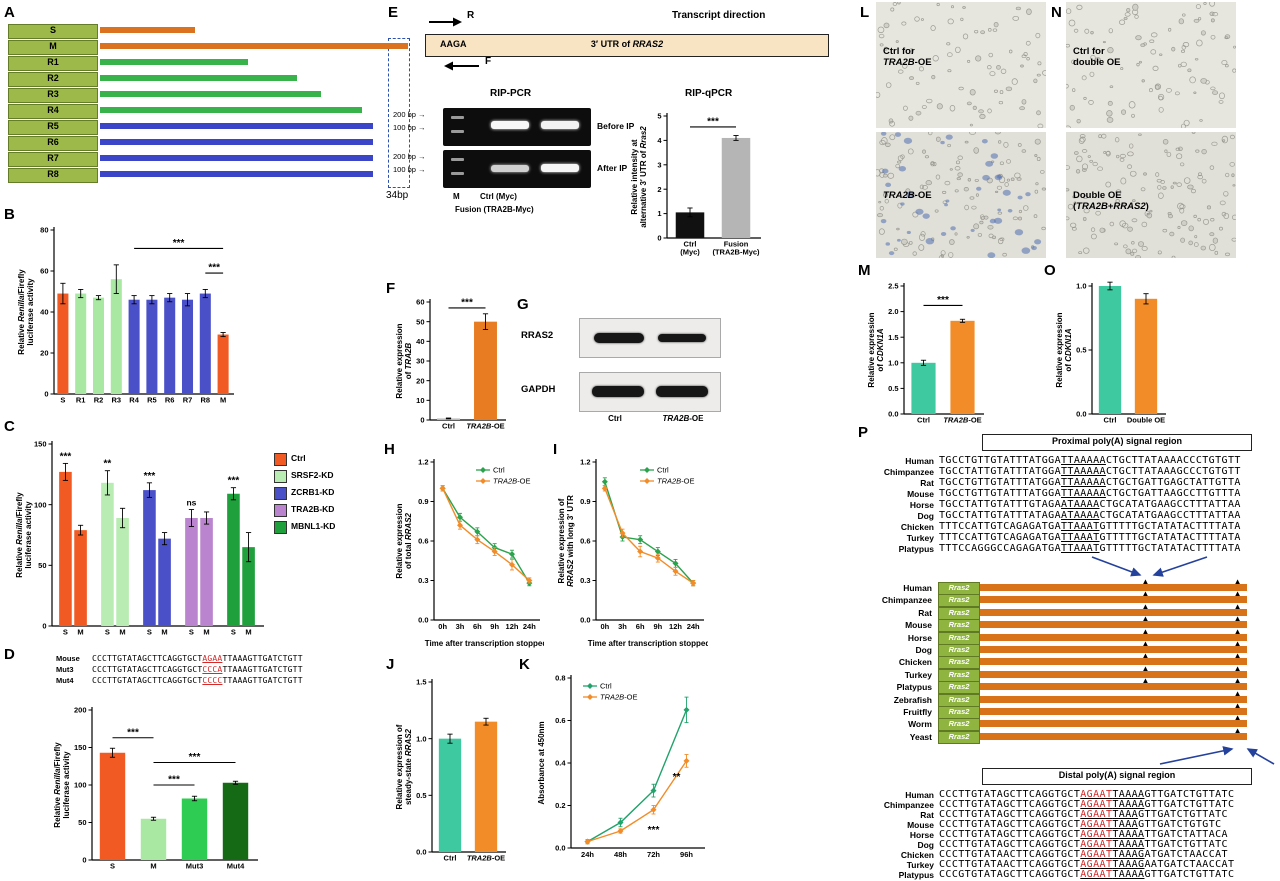 The width and height of the screenshot is (1280, 881). What do you see at coordinates (865, 12) in the screenshot?
I see `panel-letter-l: L` at bounding box center [865, 12].